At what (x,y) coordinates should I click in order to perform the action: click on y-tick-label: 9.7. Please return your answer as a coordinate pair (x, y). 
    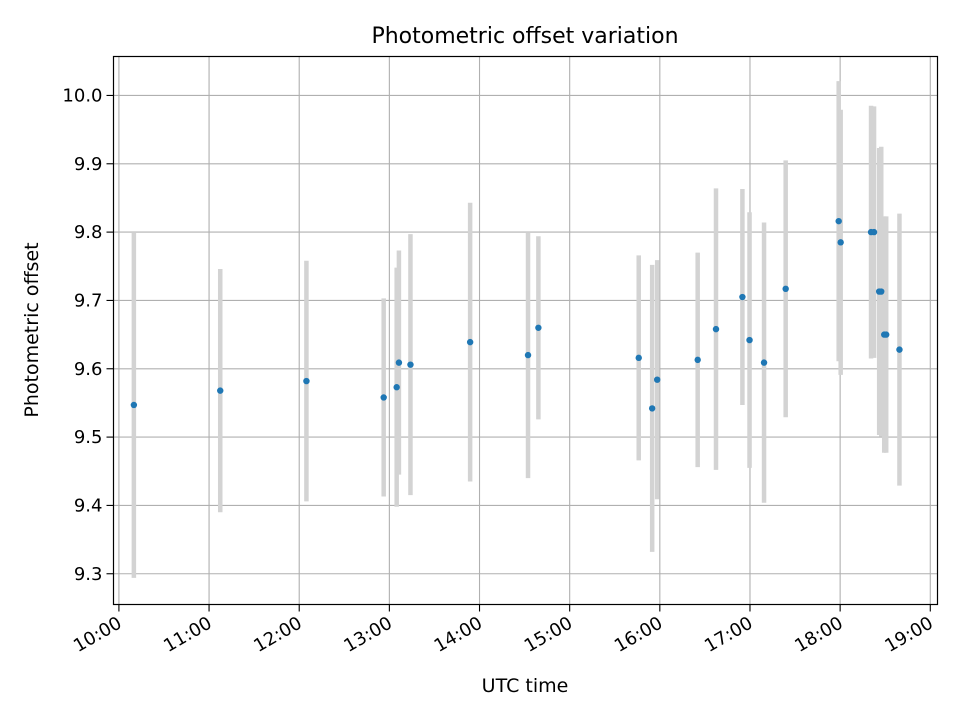
    Looking at the image, I should click on (88, 300).